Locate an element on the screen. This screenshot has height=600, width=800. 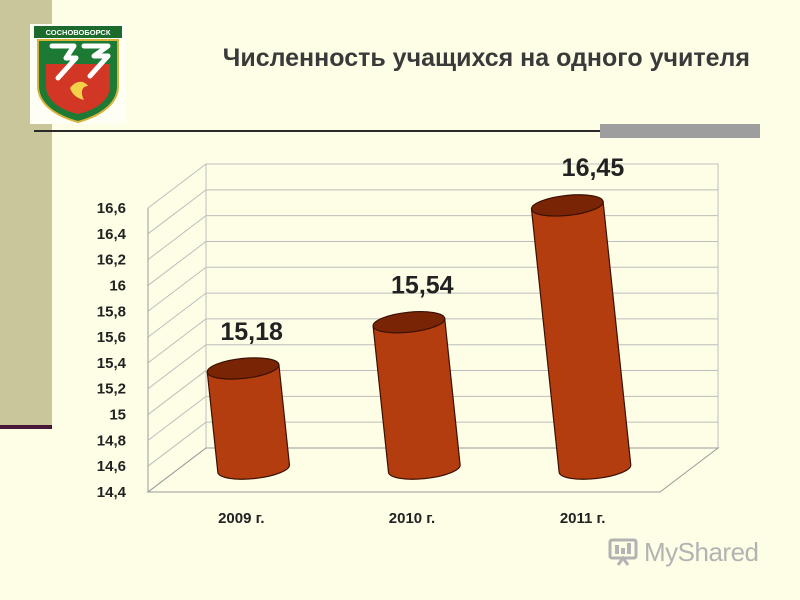
x-tick-label: 2010 г. is located at coordinates (412, 518).